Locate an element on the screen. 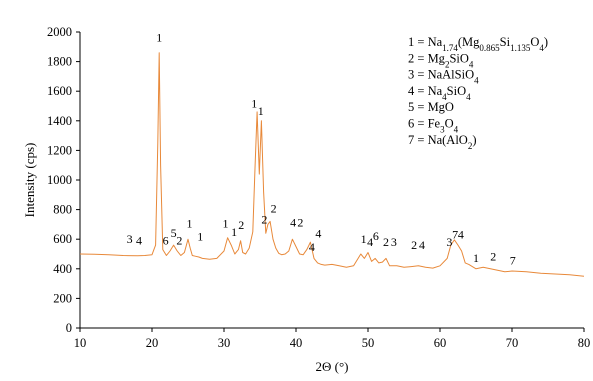  x-tick-label: 20 is located at coordinates (152, 343).